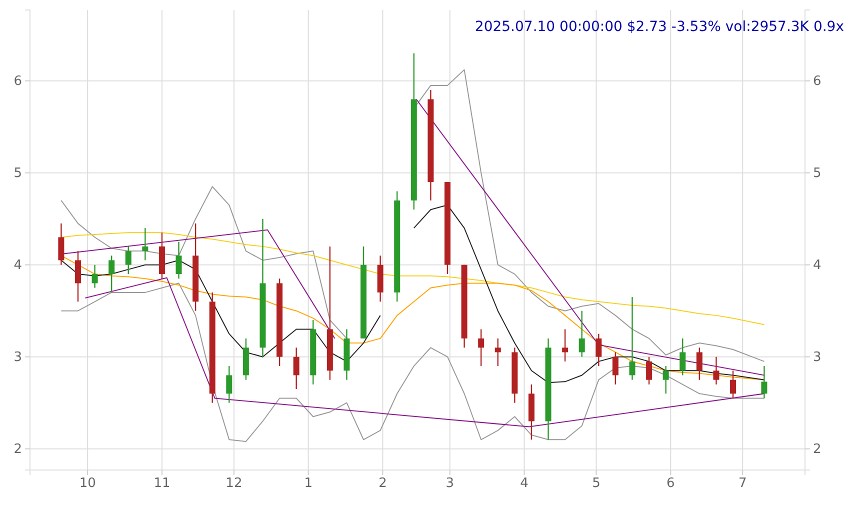 The width and height of the screenshot is (854, 505). What do you see at coordinates (18, 265) in the screenshot?
I see `y-tick-label: 4` at bounding box center [18, 265].